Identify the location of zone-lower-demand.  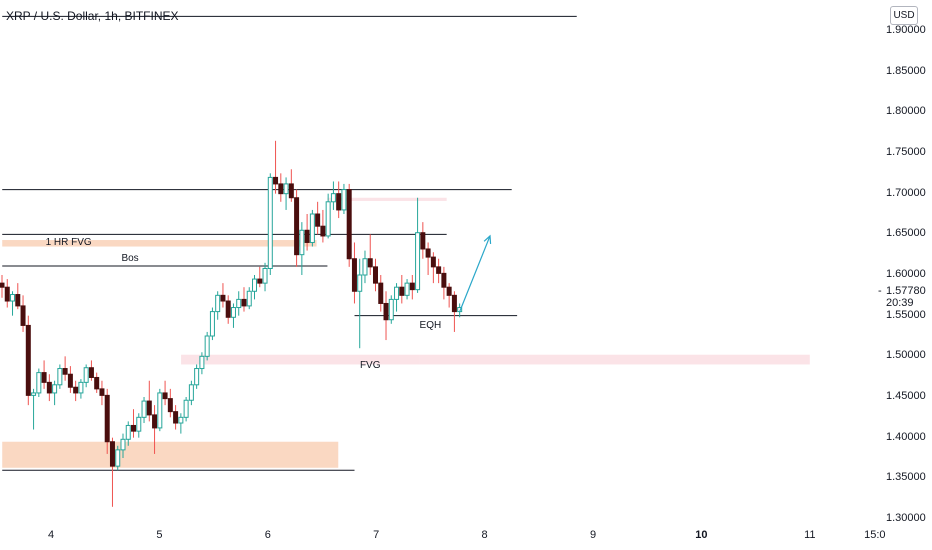
(170, 454).